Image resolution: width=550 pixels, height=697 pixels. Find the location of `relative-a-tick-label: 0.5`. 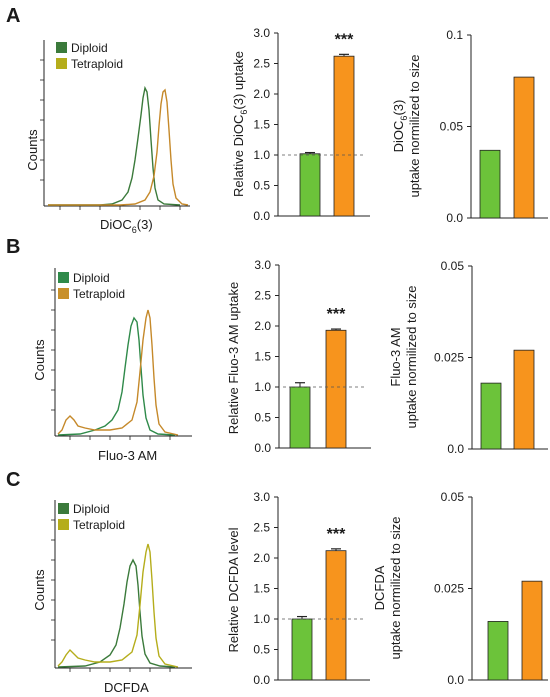

relative-a-tick-label: 0.5 is located at coordinates (261, 186).